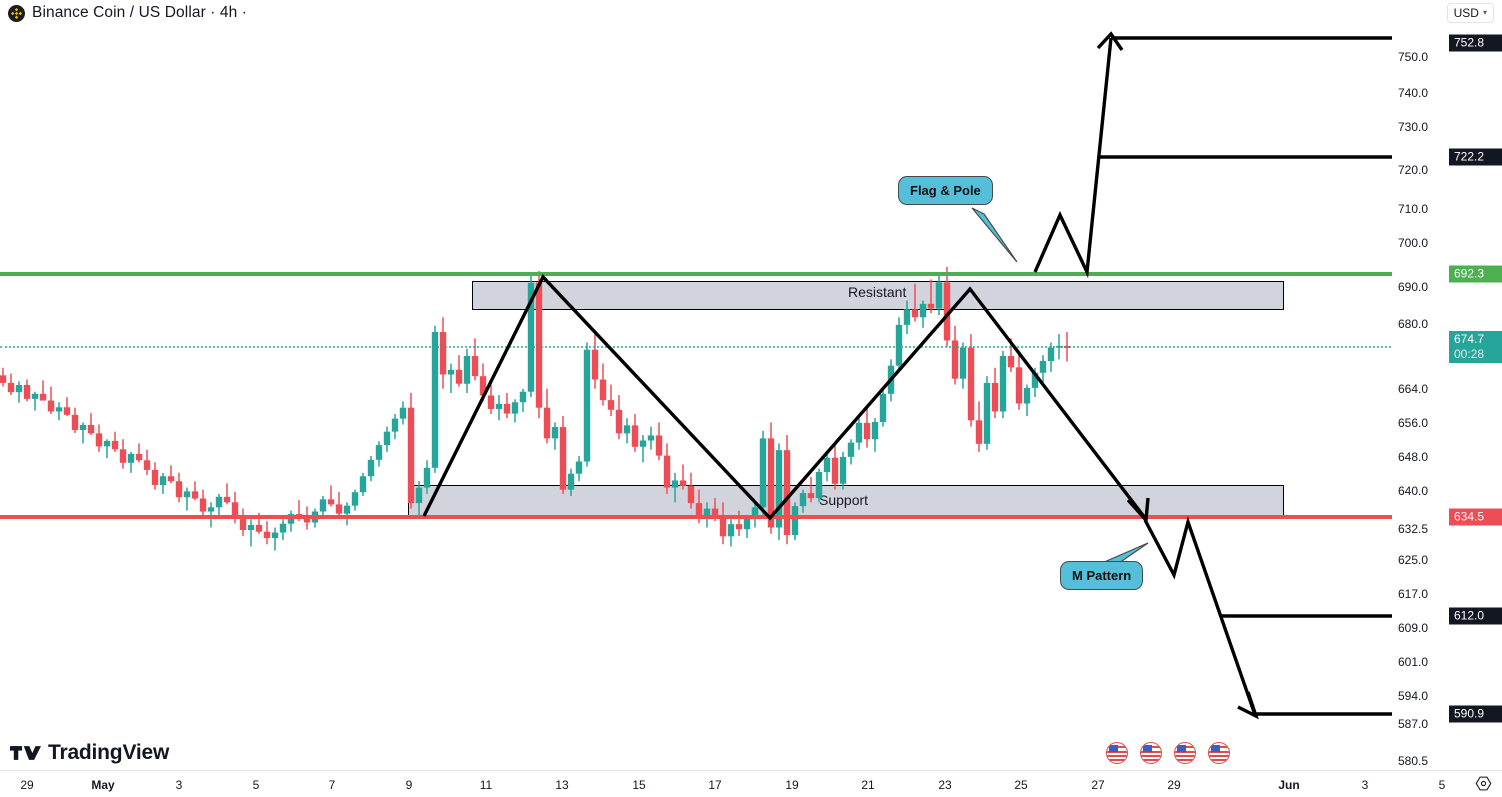 The height and width of the screenshot is (797, 1502). What do you see at coordinates (1475, 347) in the screenshot?
I see `last-price-badge: 674.7 00:28` at bounding box center [1475, 347].